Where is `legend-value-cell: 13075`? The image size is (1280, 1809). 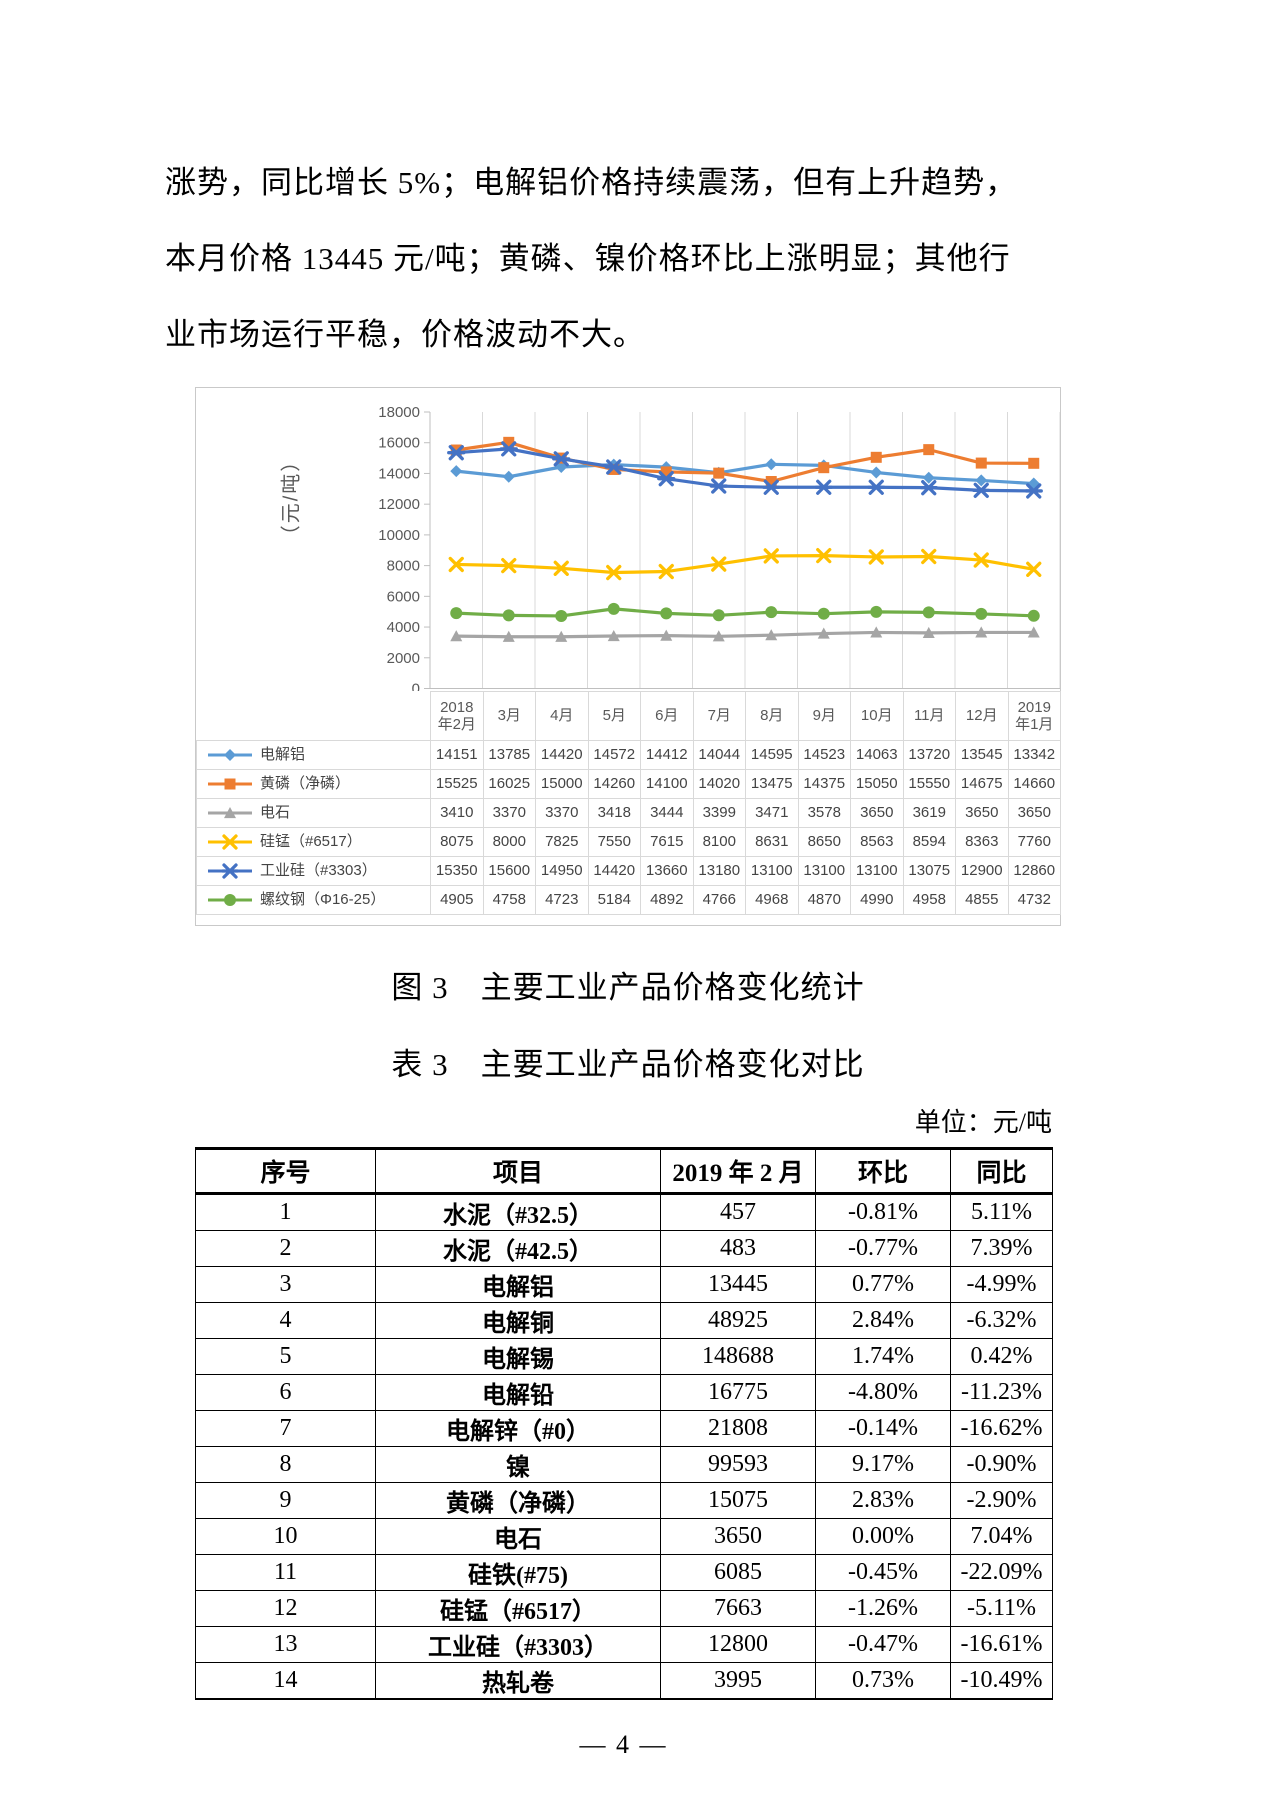 legend-value-cell: 13075 is located at coordinates (929, 871).